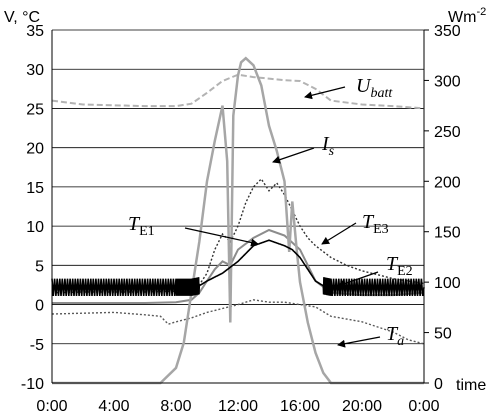  I want to click on is-arrow, so click(293, 155).